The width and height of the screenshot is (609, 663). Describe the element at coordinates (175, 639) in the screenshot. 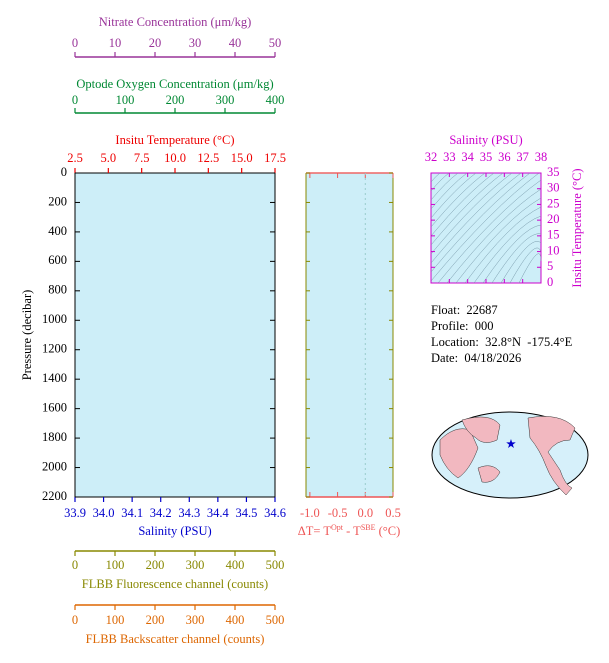

I see `axis-title: FLBB Backscatter channel (counts)` at that location.